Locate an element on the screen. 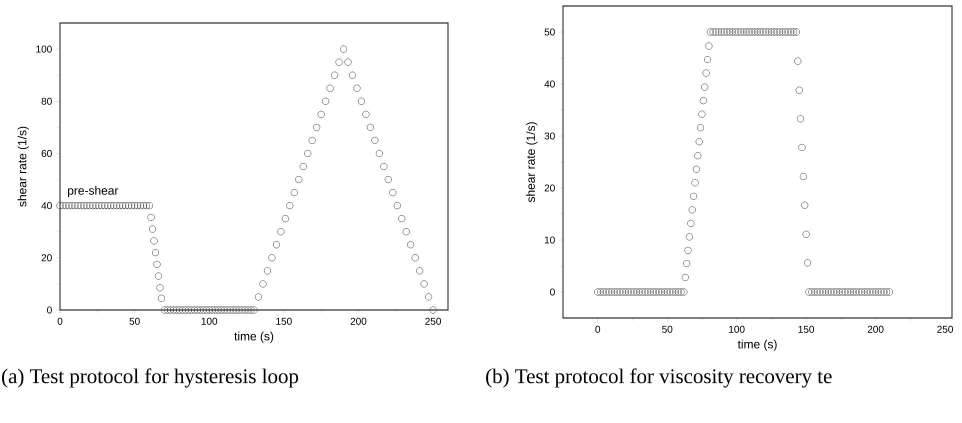 This screenshot has height=423, width=962. y-tick-label: 100 is located at coordinates (44, 49).